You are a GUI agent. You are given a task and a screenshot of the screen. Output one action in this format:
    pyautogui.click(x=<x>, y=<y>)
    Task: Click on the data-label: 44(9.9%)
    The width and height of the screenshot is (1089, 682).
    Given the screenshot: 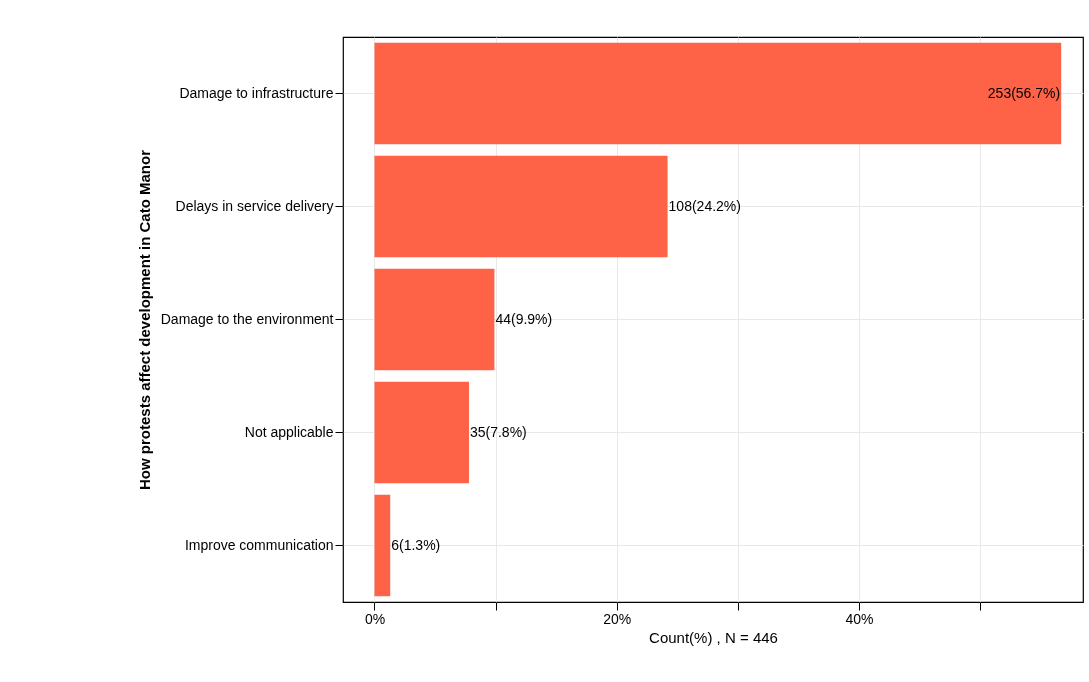 What is the action you would take?
    pyautogui.click(x=524, y=318)
    